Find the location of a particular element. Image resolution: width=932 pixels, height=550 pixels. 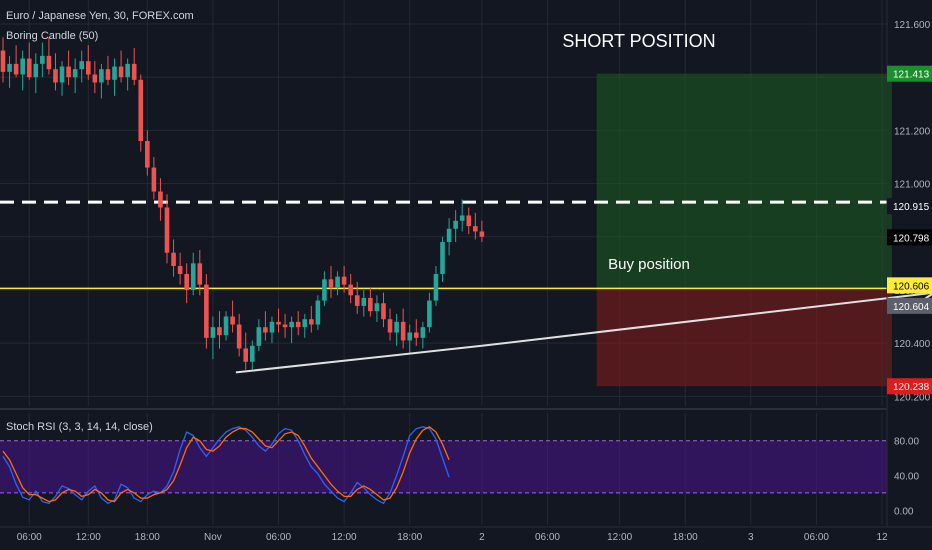

trend-line is located at coordinates (358, 359).